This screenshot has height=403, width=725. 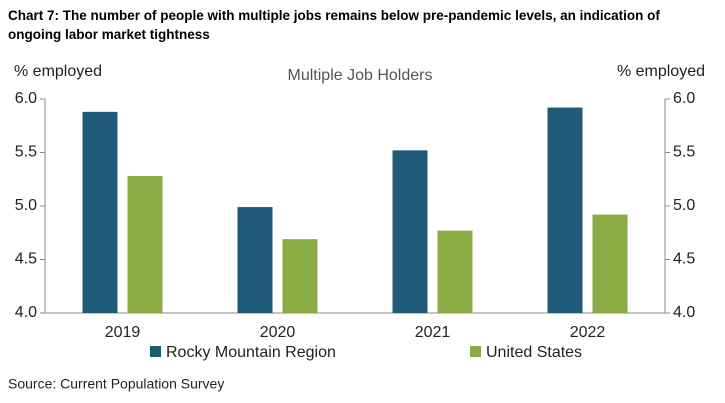 What do you see at coordinates (661, 71) in the screenshot?
I see `y2-axis-label: % employed` at bounding box center [661, 71].